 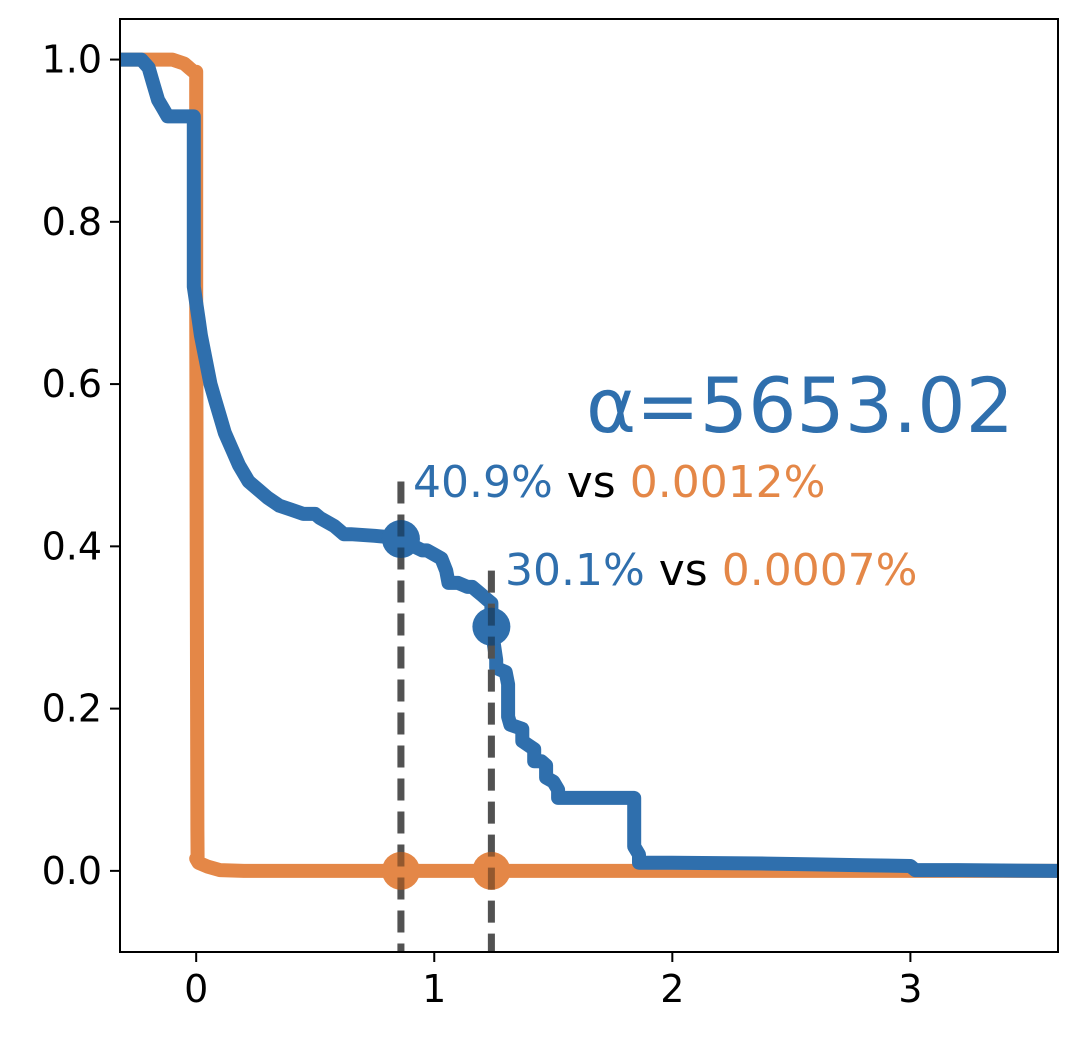 I want to click on comparison-1-blue-value: 40.9%, so click(x=483, y=482).